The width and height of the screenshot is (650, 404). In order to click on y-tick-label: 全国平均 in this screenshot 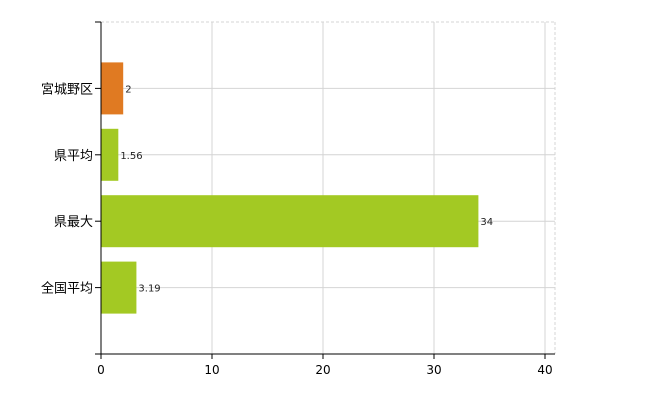, I will do `click(67, 289)`.